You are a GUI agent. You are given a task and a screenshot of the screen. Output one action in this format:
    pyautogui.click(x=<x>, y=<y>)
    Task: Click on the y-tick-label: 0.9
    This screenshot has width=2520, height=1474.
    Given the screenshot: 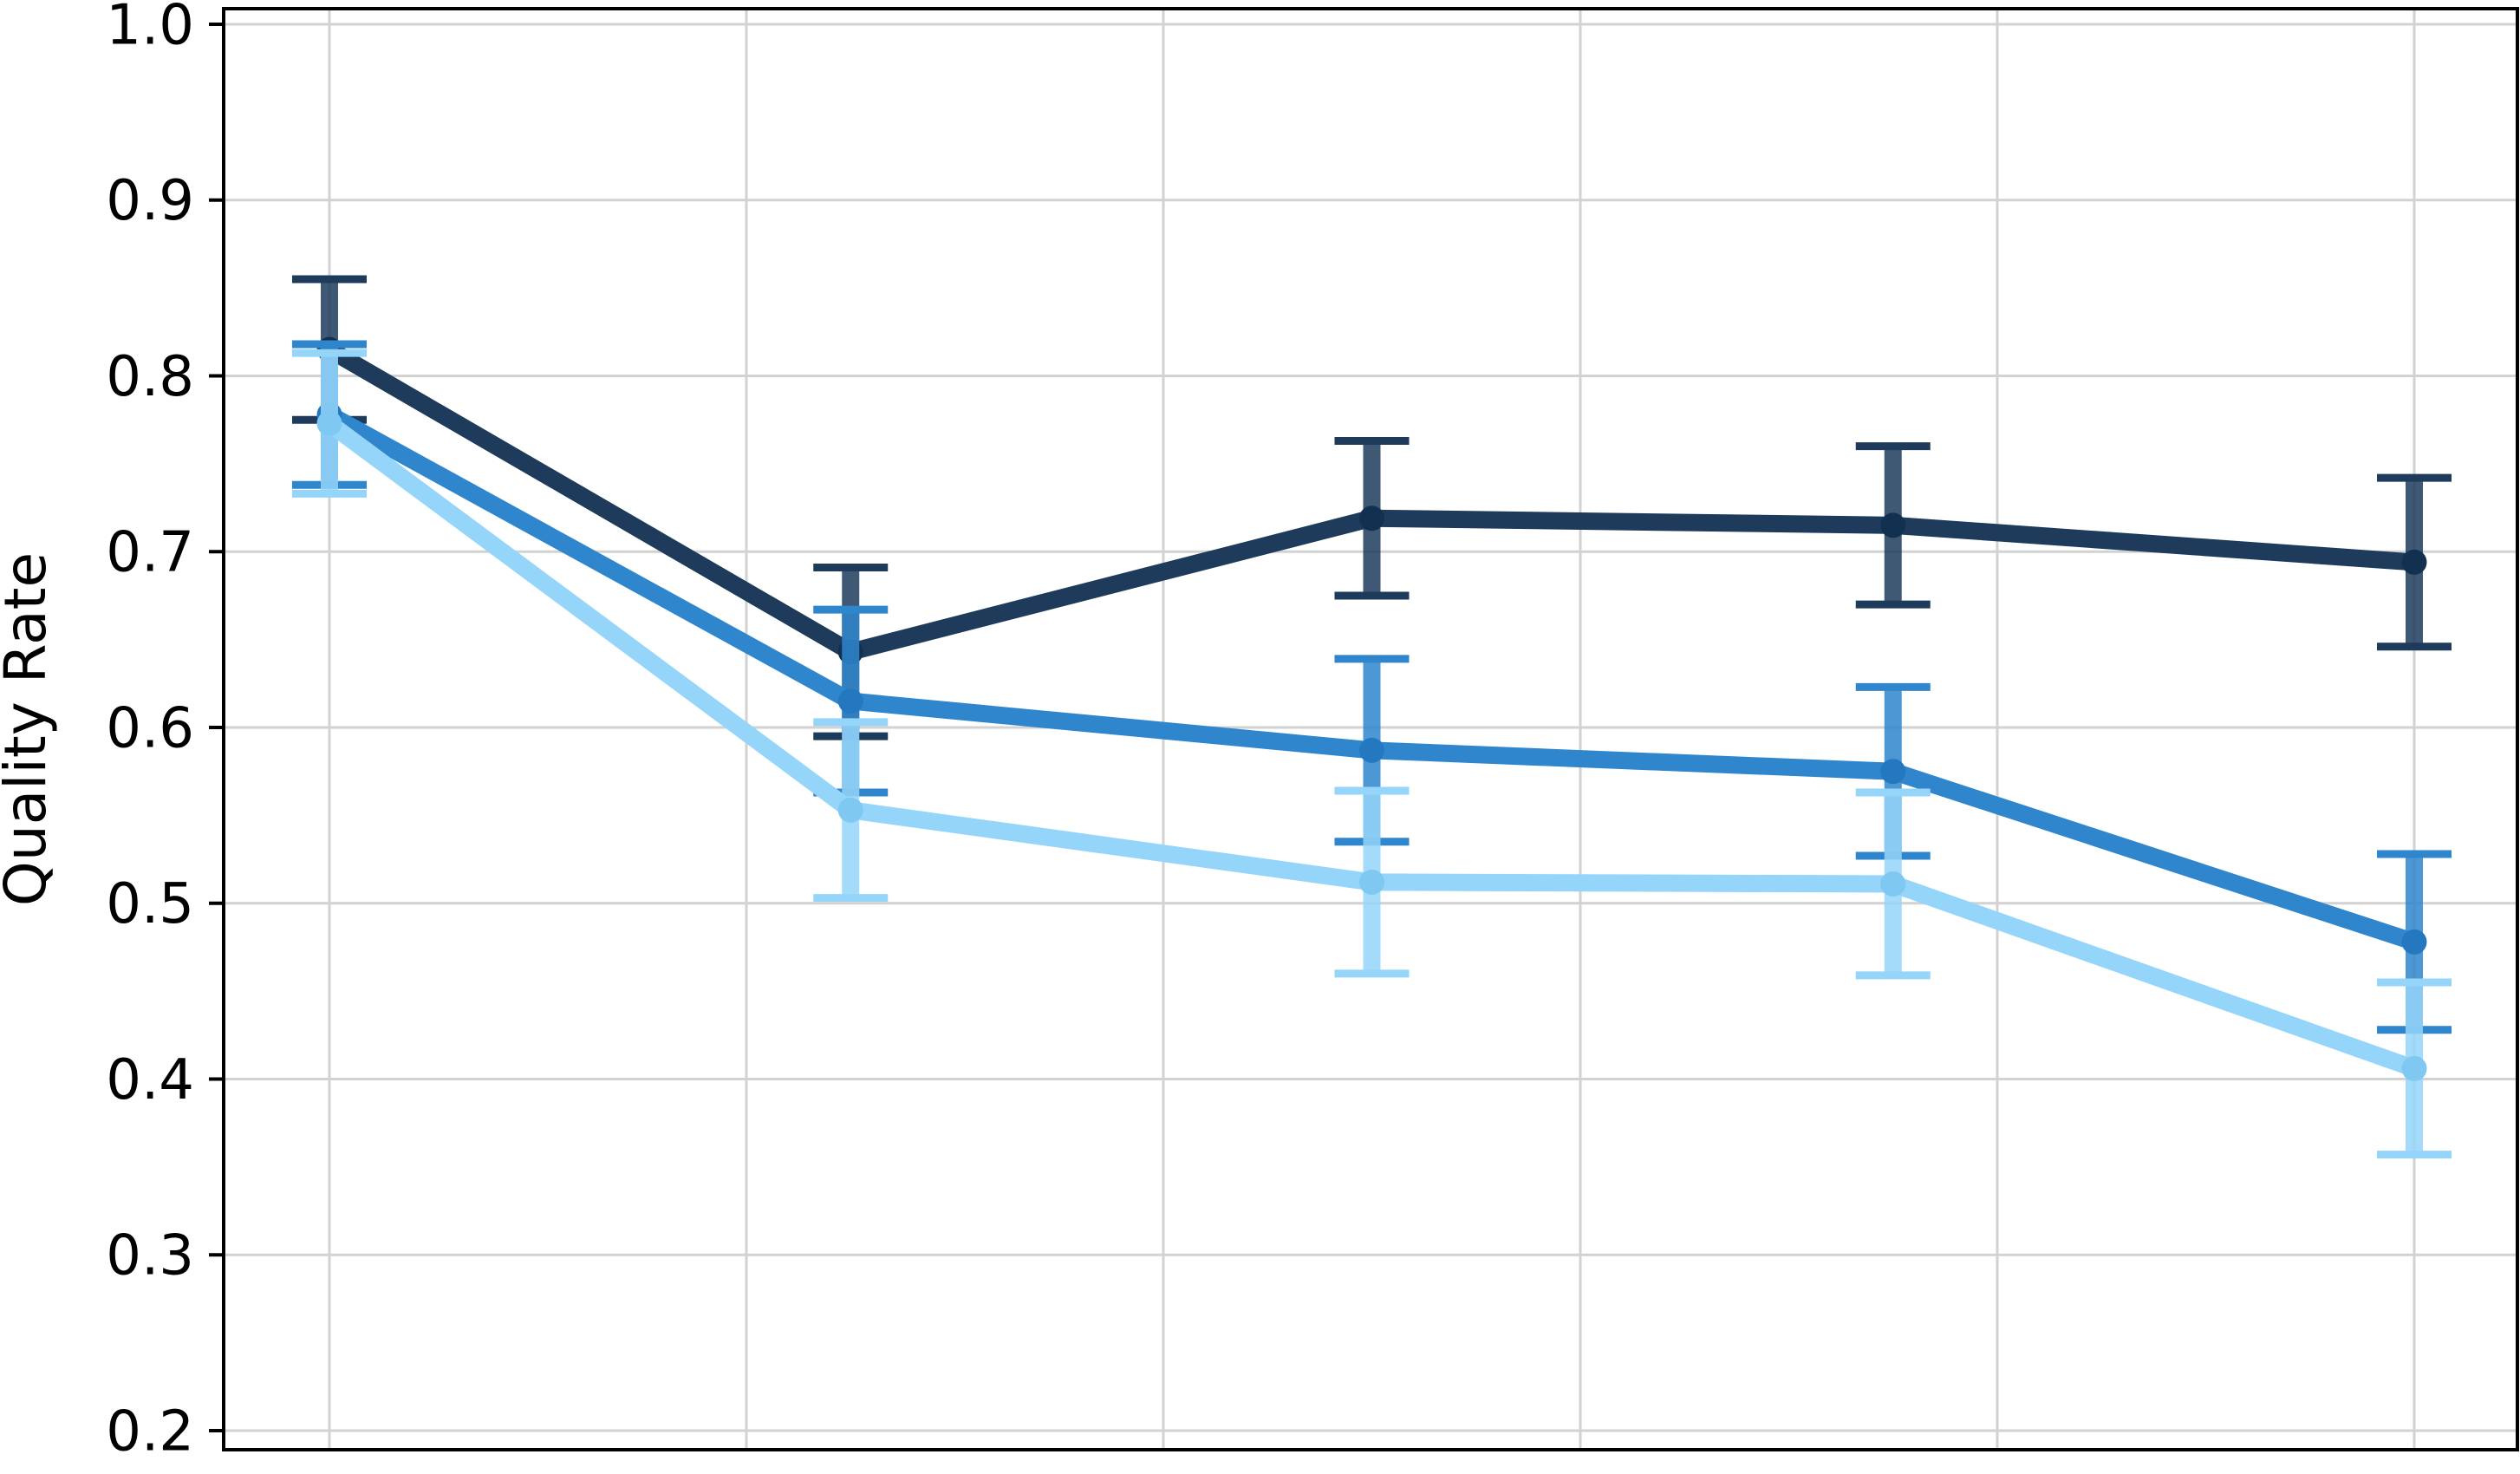 What is the action you would take?
    pyautogui.click(x=150, y=201)
    